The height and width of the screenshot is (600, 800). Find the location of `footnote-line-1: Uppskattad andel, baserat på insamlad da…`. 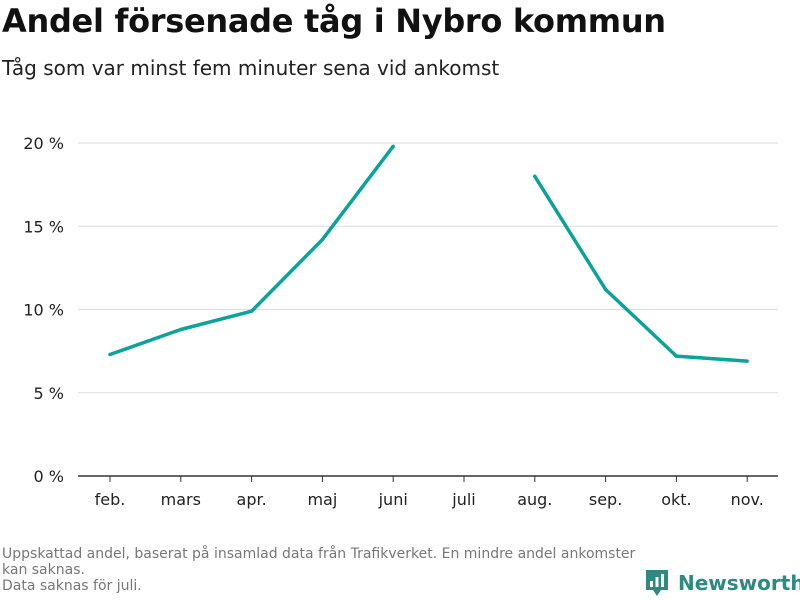

footnote-line-1: Uppskattad andel, baserat på insamlad da… is located at coordinates (319, 562).